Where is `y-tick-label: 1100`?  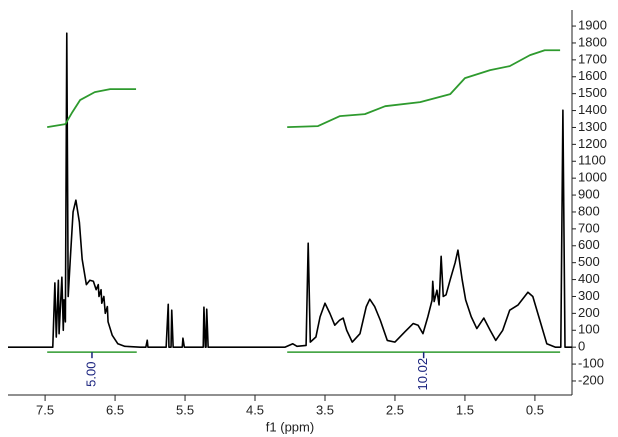 y-tick-label: 1100 is located at coordinates (592, 160).